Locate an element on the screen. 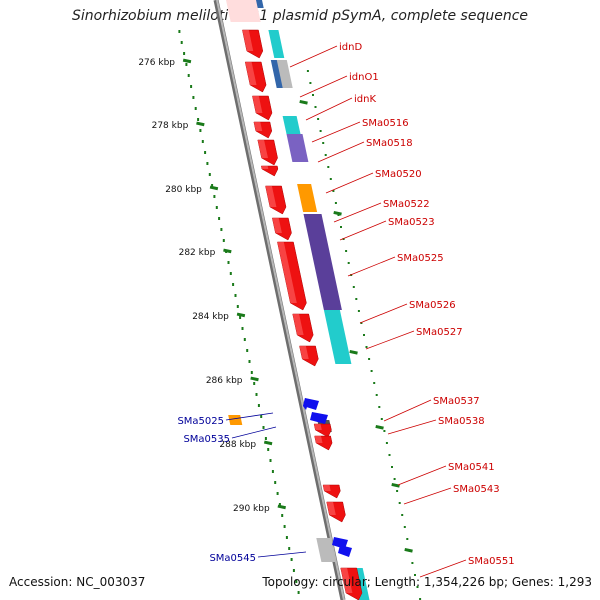 This screenshot has width=600, height=600. gene-label: SMa0551 is located at coordinates (491, 561).